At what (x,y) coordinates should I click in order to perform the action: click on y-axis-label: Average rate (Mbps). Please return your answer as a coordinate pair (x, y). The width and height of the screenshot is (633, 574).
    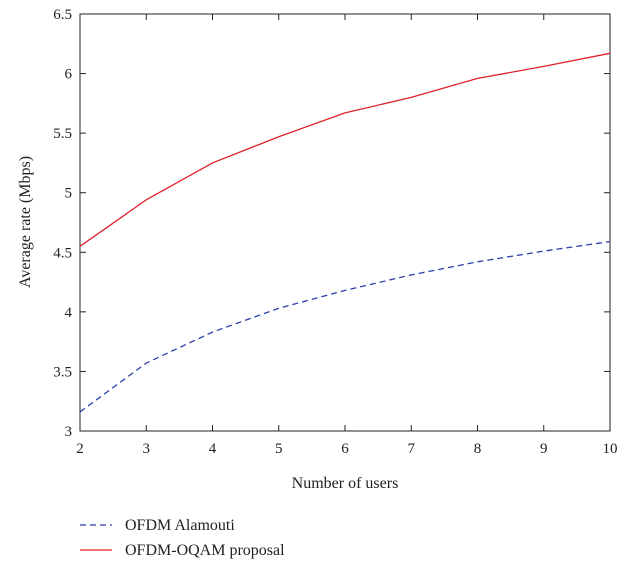
    Looking at the image, I should click on (25, 222).